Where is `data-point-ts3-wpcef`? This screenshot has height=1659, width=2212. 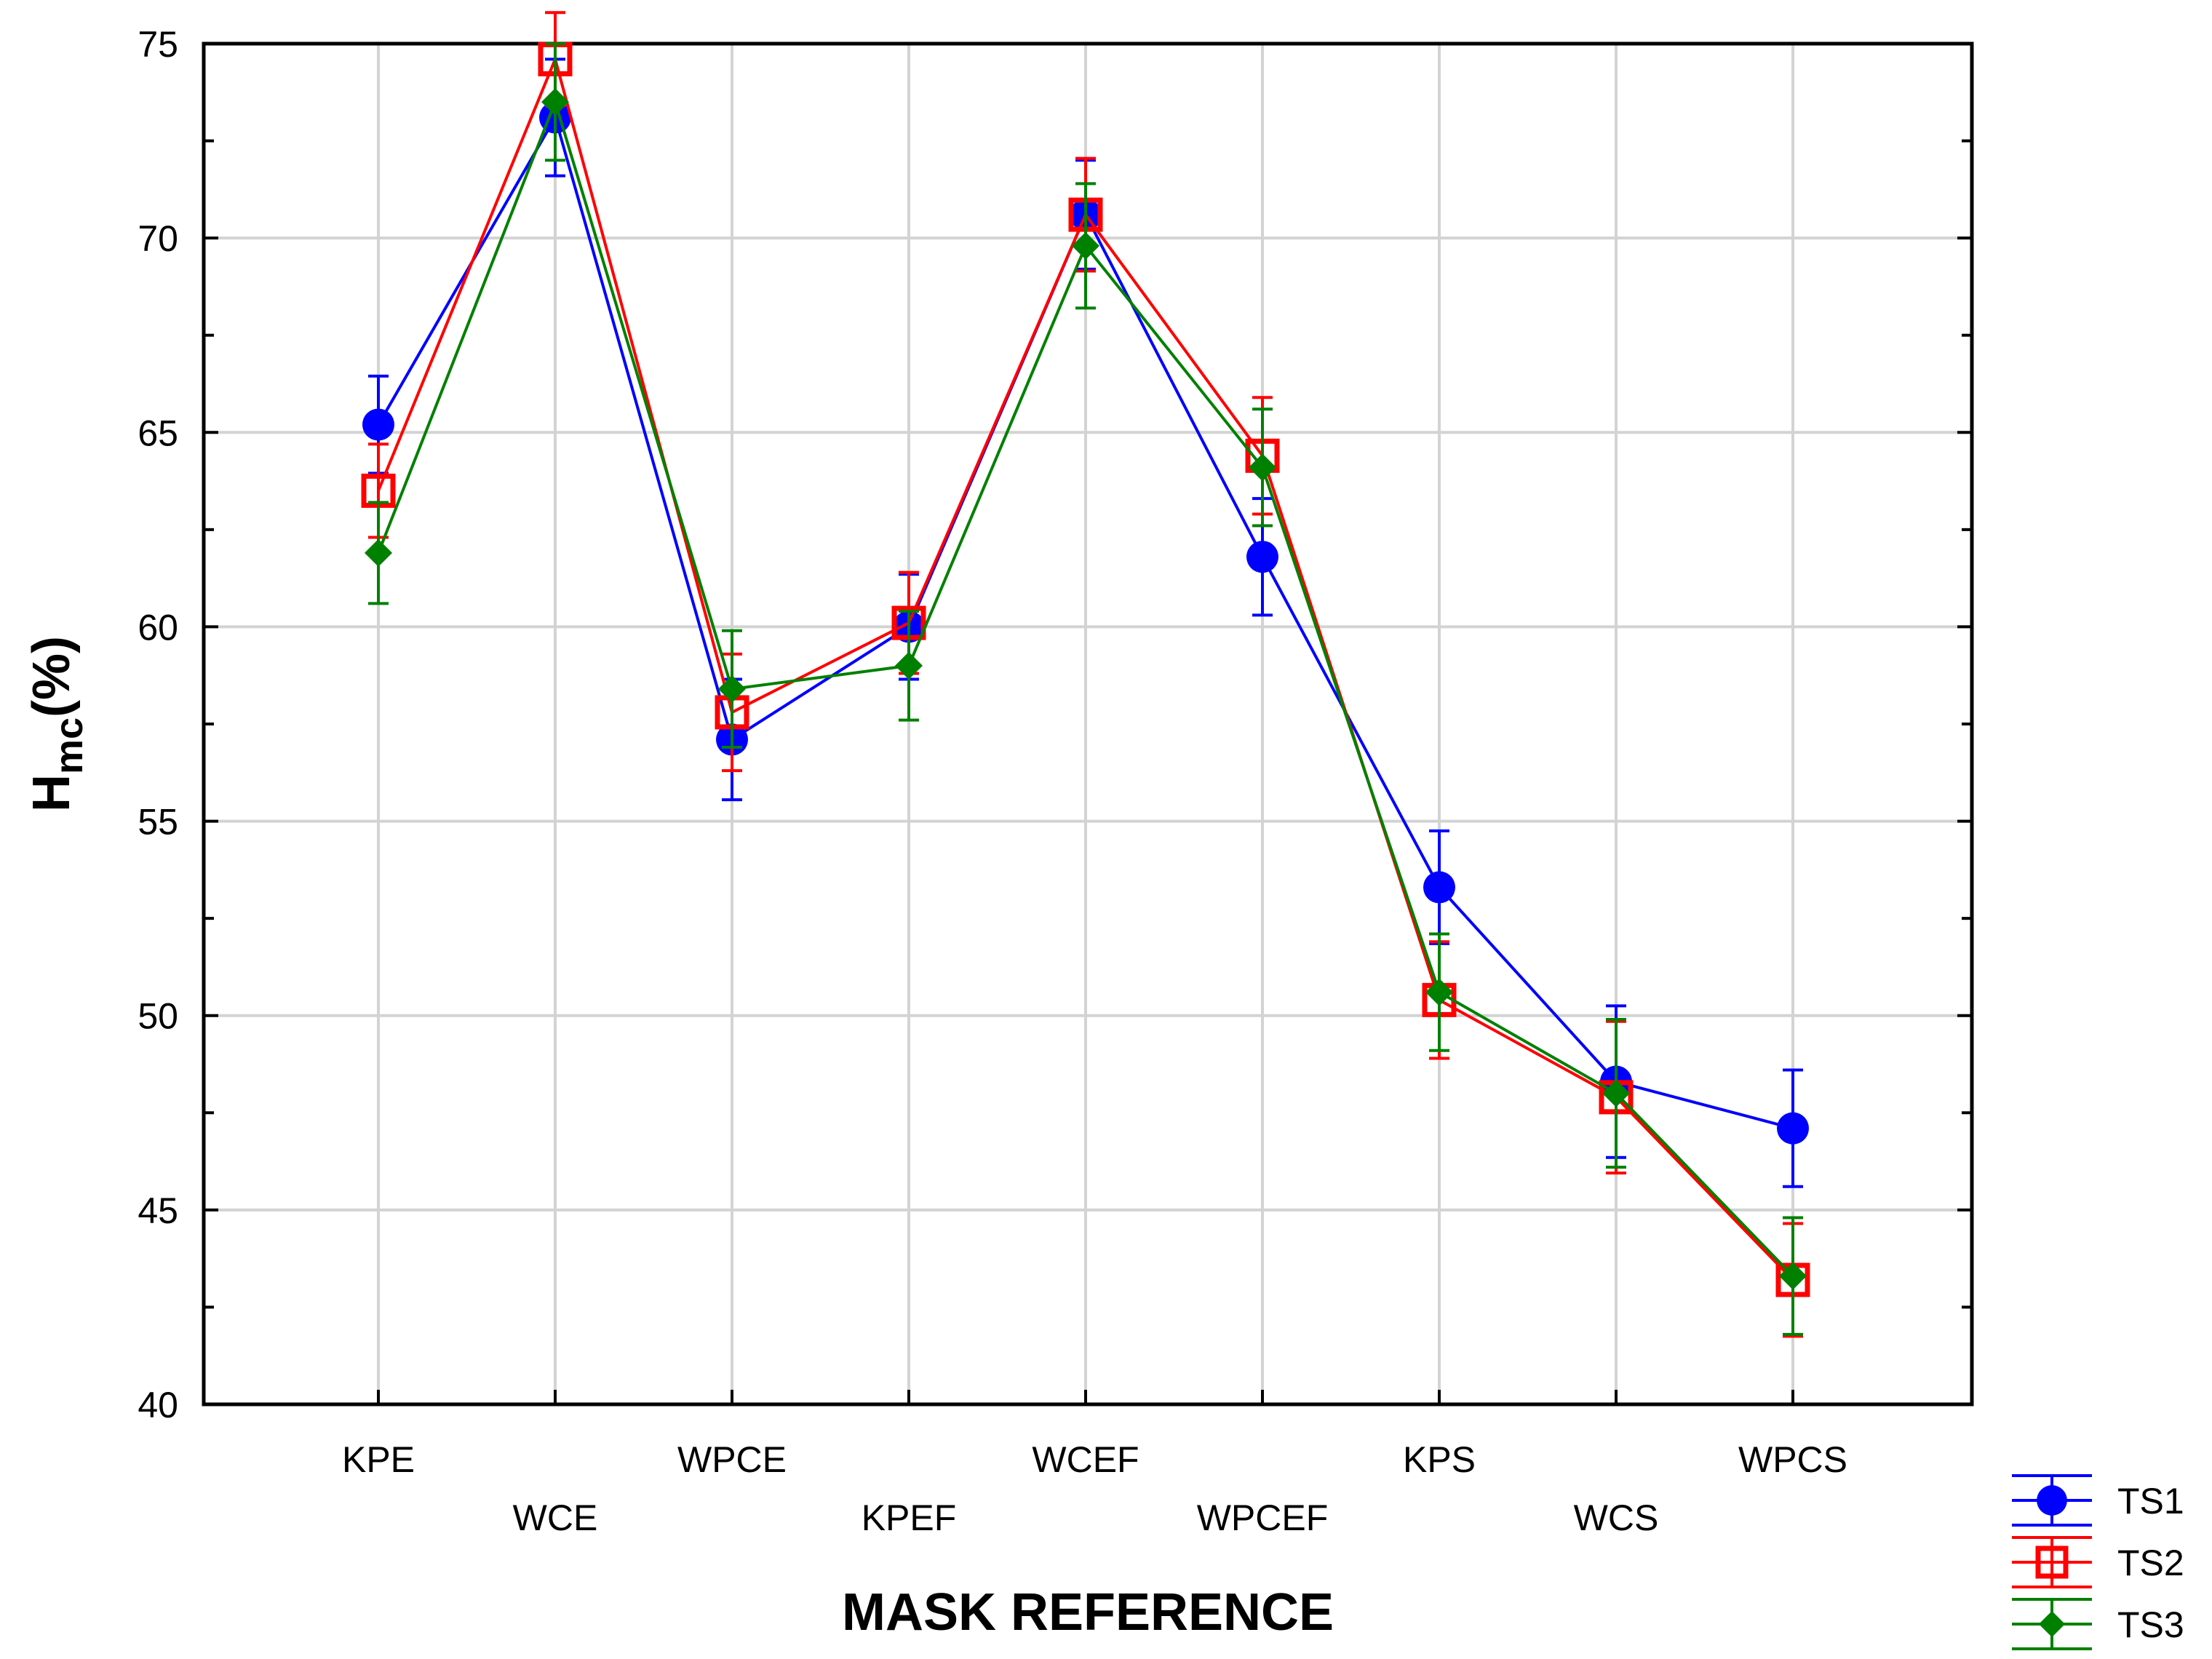 data-point-ts3-wpcef is located at coordinates (1262, 467).